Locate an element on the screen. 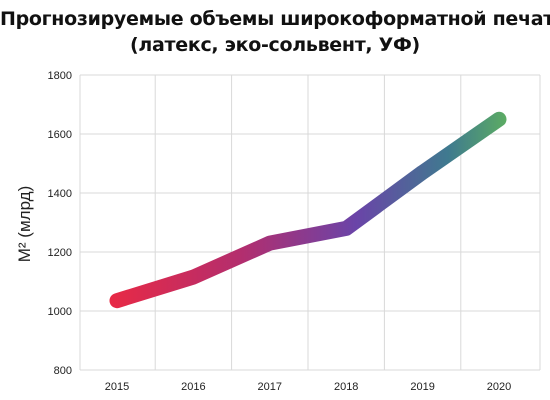  x-tick-label: 2015 is located at coordinates (117, 387).